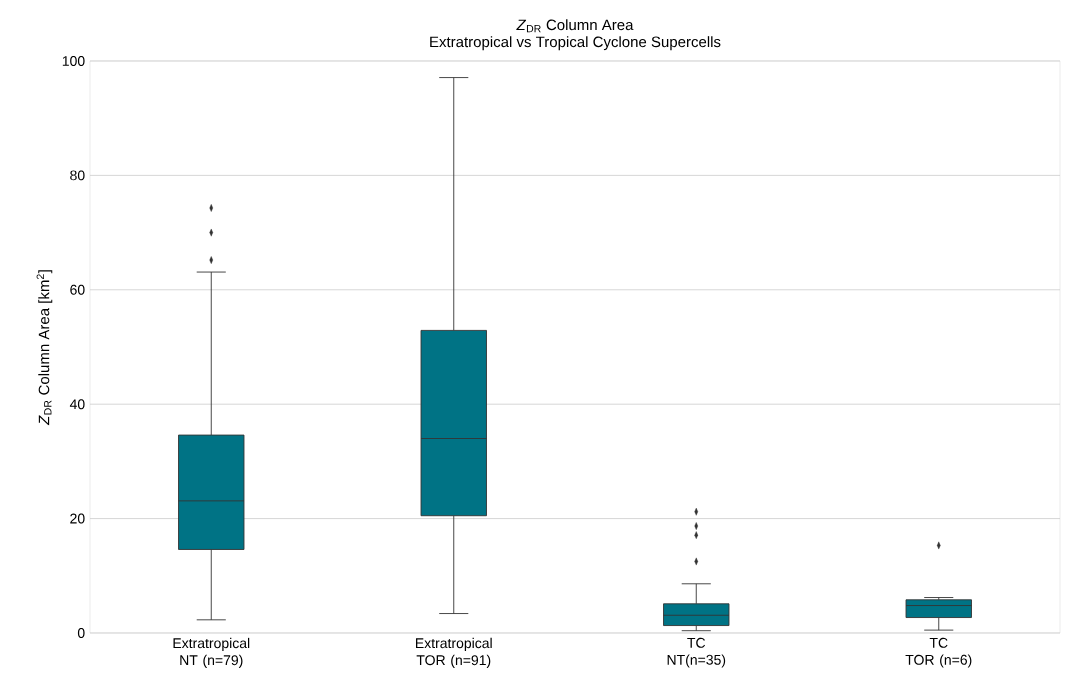  What do you see at coordinates (454, 652) in the screenshot?
I see `x-tick-label: Extratropical TOR (n=91)` at bounding box center [454, 652].